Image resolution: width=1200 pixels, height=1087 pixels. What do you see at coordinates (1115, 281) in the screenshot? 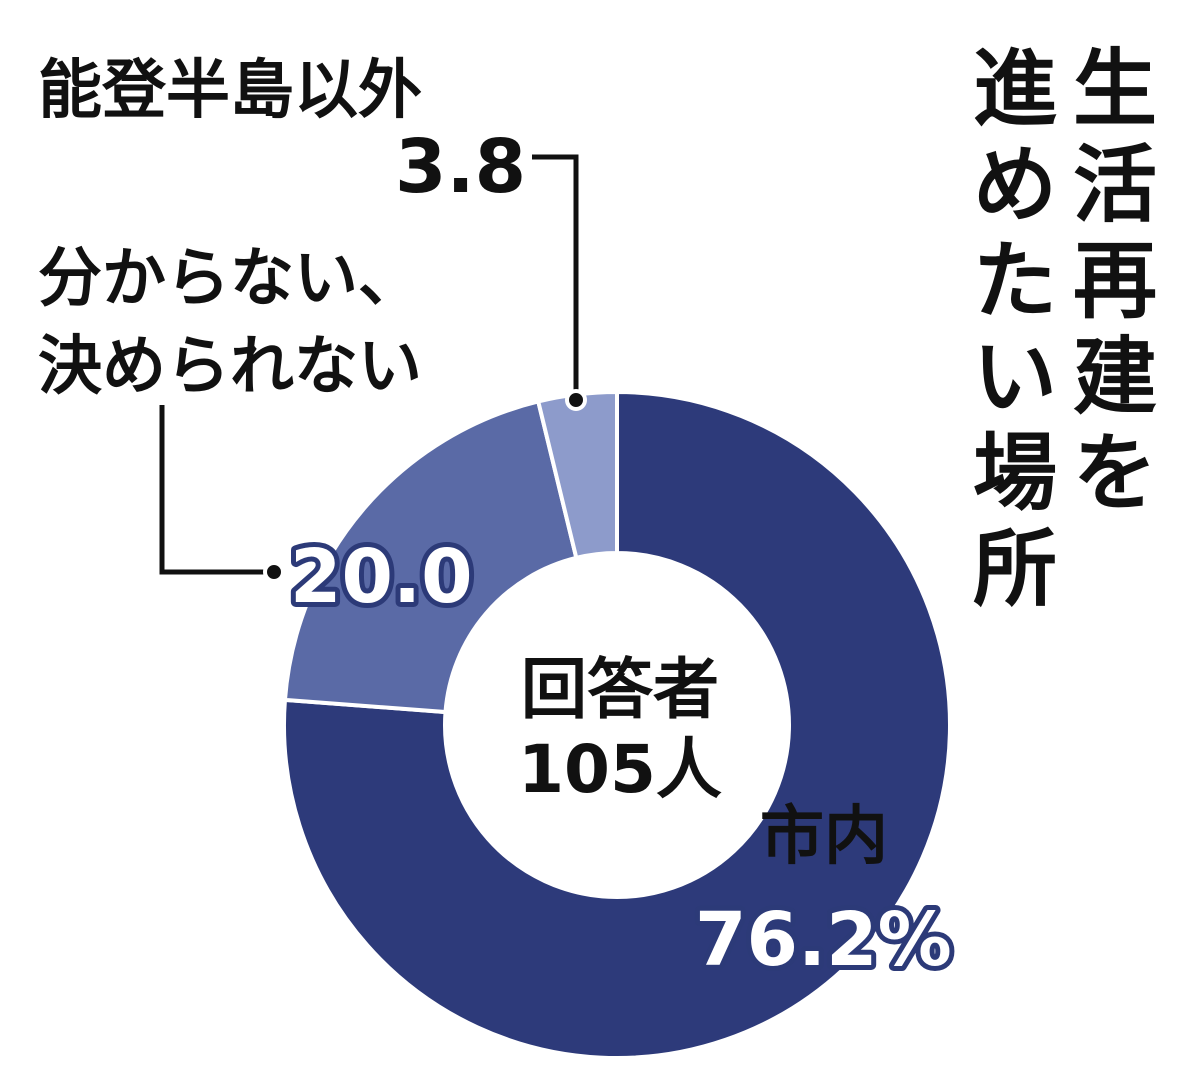
I see `chart-title-col1: 生活再建を` at bounding box center [1115, 281].